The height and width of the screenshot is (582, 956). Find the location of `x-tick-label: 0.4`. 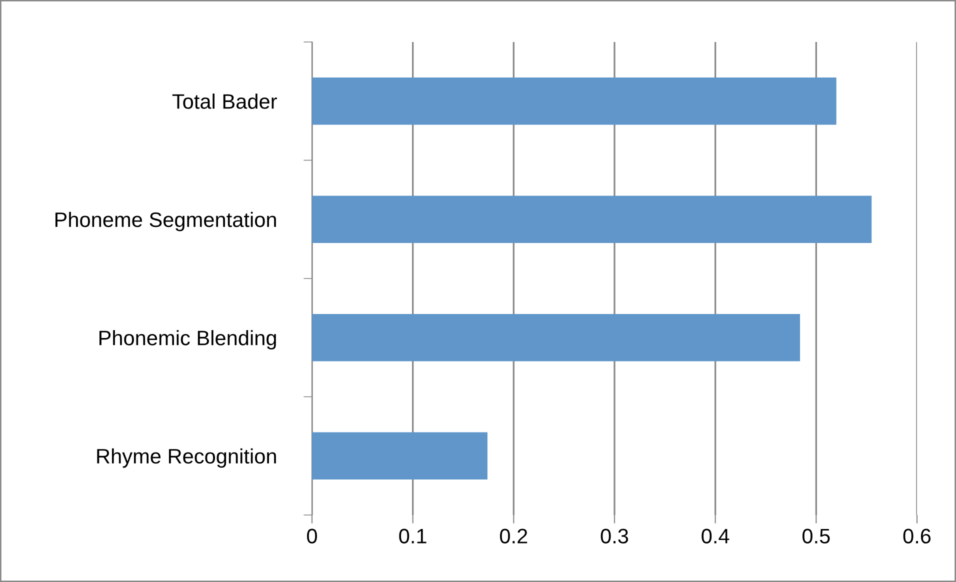

x-tick-label: 0.4 is located at coordinates (716, 536).